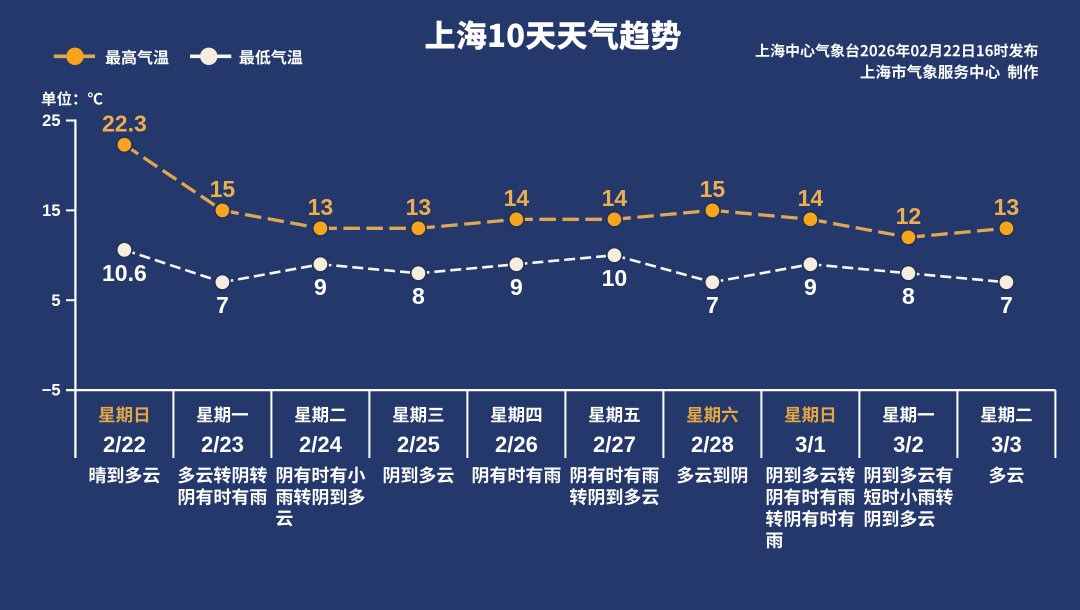 The width and height of the screenshot is (1080, 610). Describe the element at coordinates (810, 444) in the screenshot. I see `svg-text: 3/1` at that location.